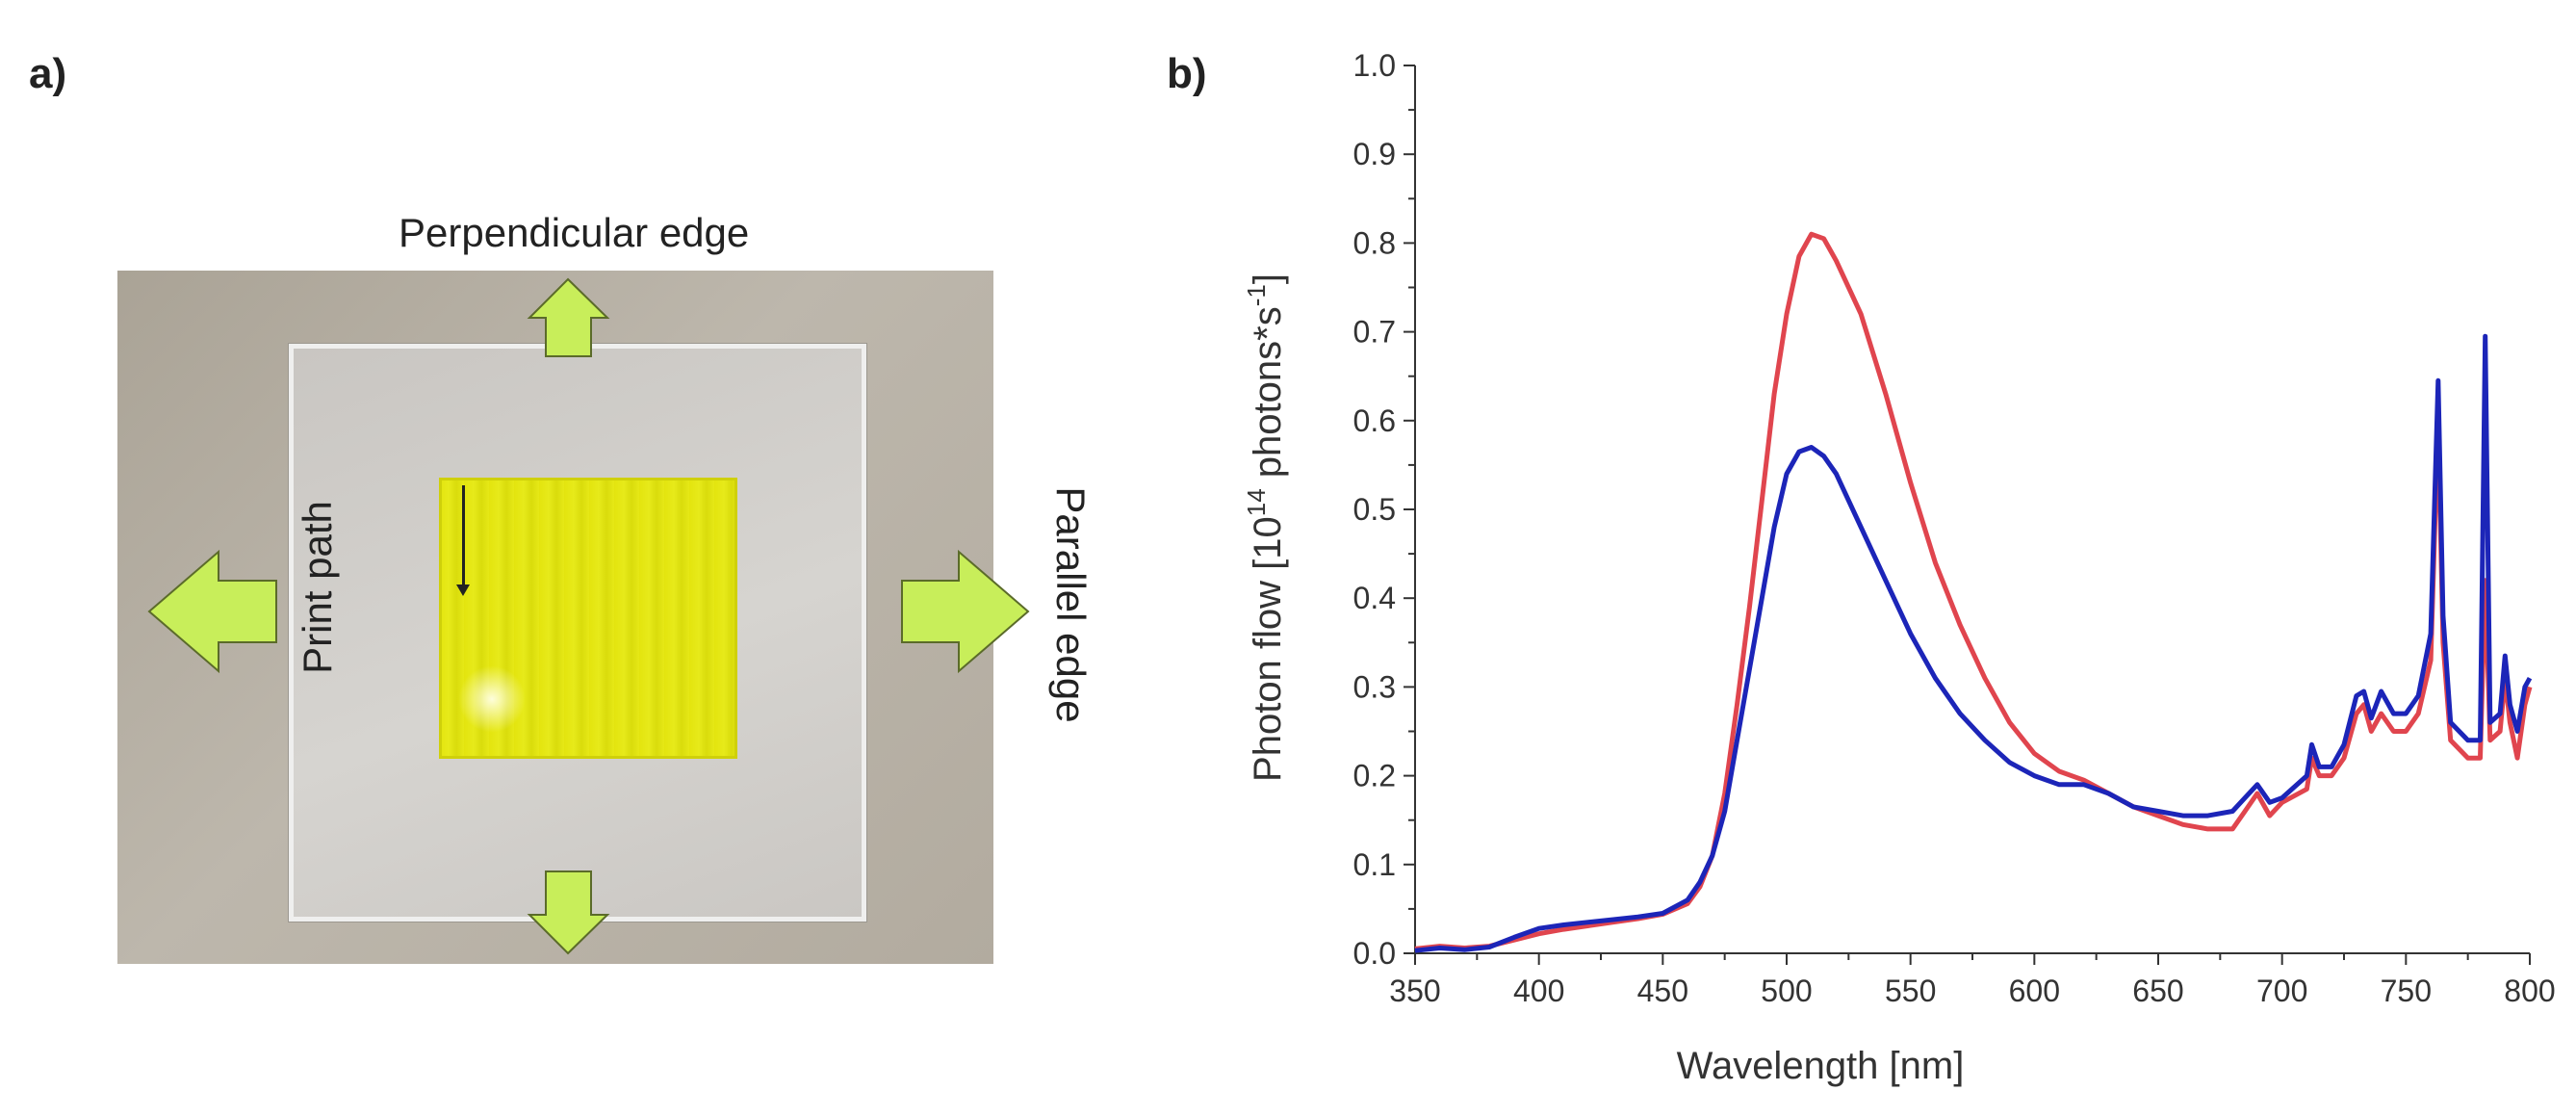 The height and width of the screenshot is (1117, 2576). Describe the element at coordinates (2157, 991) in the screenshot. I see `x-tick-label: 650` at that location.